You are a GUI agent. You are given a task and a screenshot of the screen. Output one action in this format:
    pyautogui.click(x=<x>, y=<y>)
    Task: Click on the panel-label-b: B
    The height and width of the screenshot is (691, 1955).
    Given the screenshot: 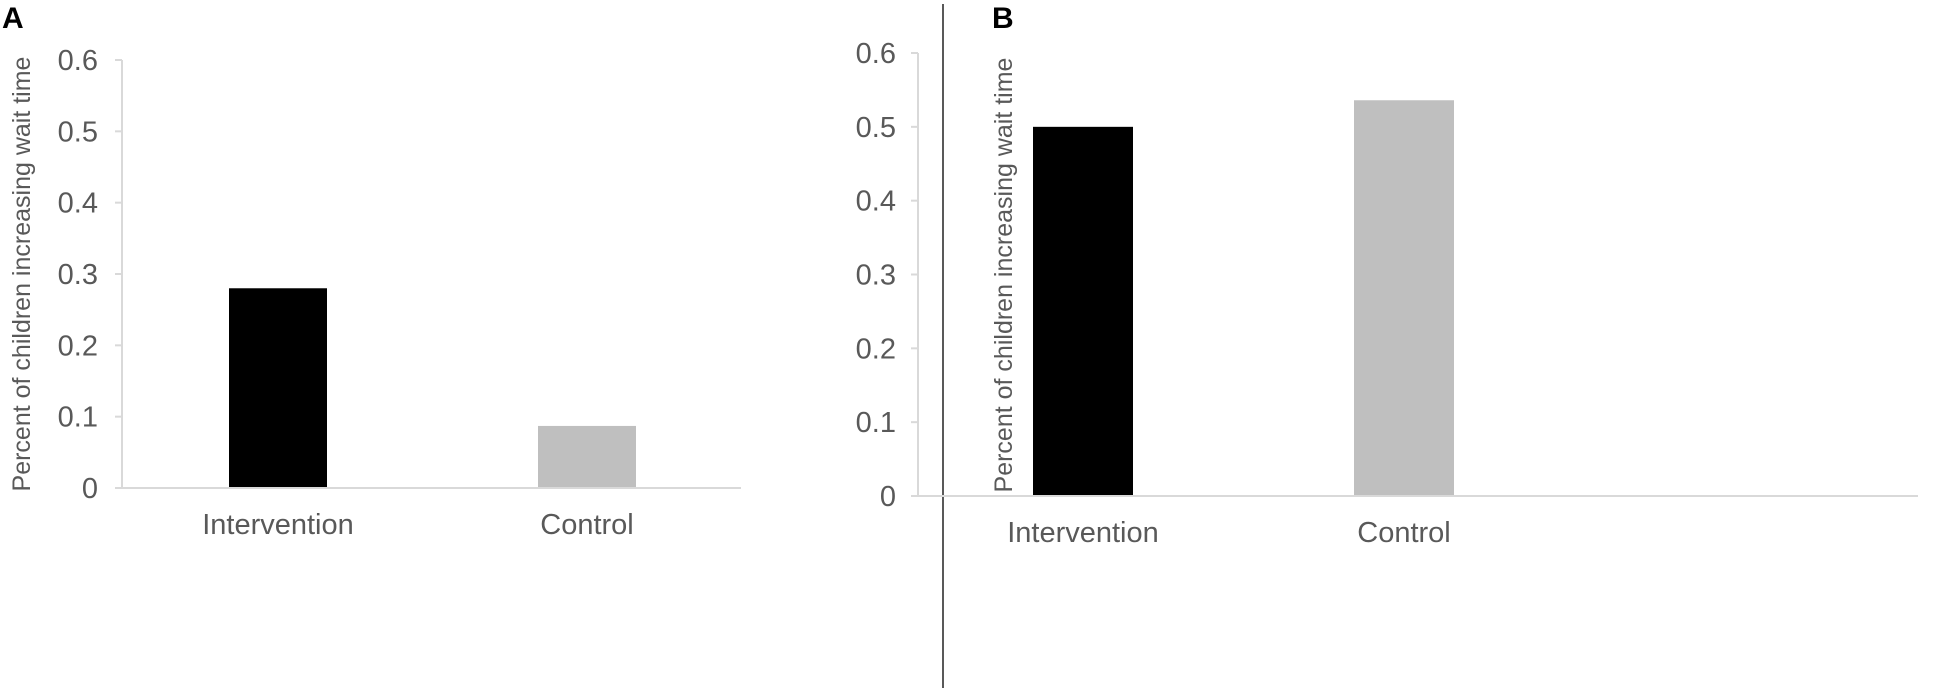 What is the action you would take?
    pyautogui.click(x=1003, y=18)
    